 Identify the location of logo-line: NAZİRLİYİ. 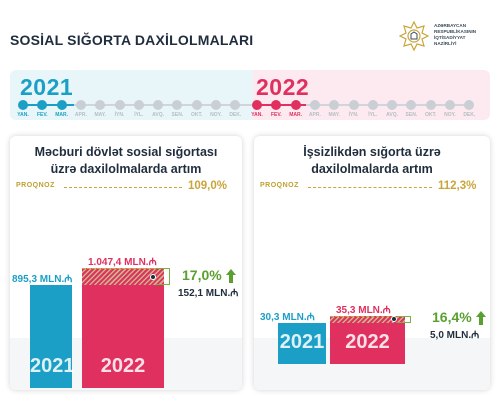
(445, 43).